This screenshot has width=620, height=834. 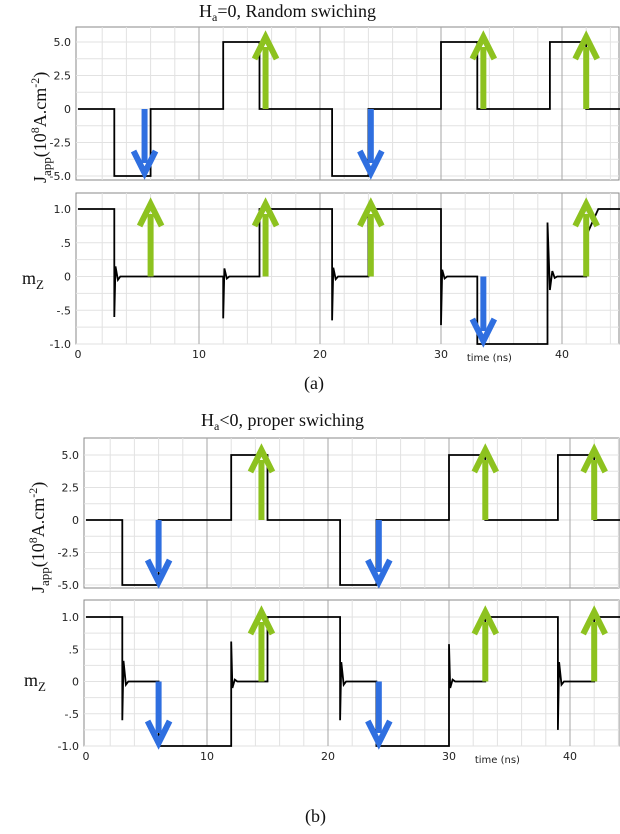 What do you see at coordinates (39, 537) in the screenshot?
I see `panel-b-japp-ylabel: Japp(108A.cm-2)` at bounding box center [39, 537].